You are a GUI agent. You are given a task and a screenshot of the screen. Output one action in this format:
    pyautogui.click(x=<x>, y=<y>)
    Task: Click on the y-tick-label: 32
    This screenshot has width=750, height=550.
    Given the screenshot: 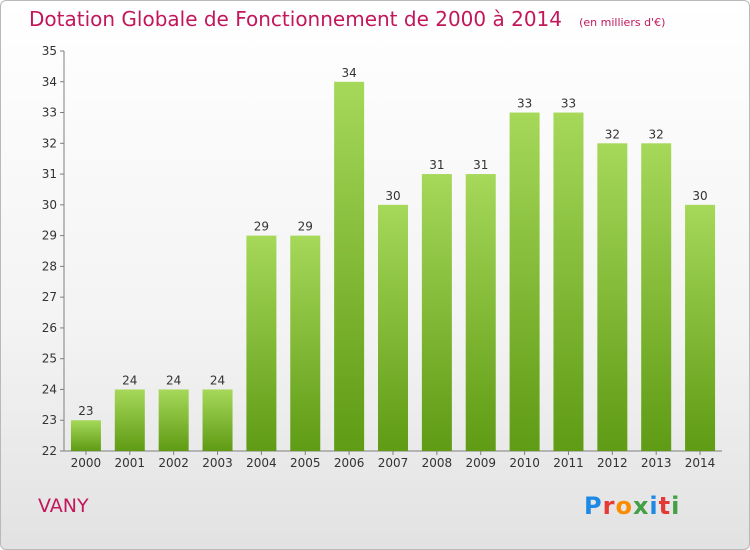 What is the action you would take?
    pyautogui.click(x=49, y=143)
    